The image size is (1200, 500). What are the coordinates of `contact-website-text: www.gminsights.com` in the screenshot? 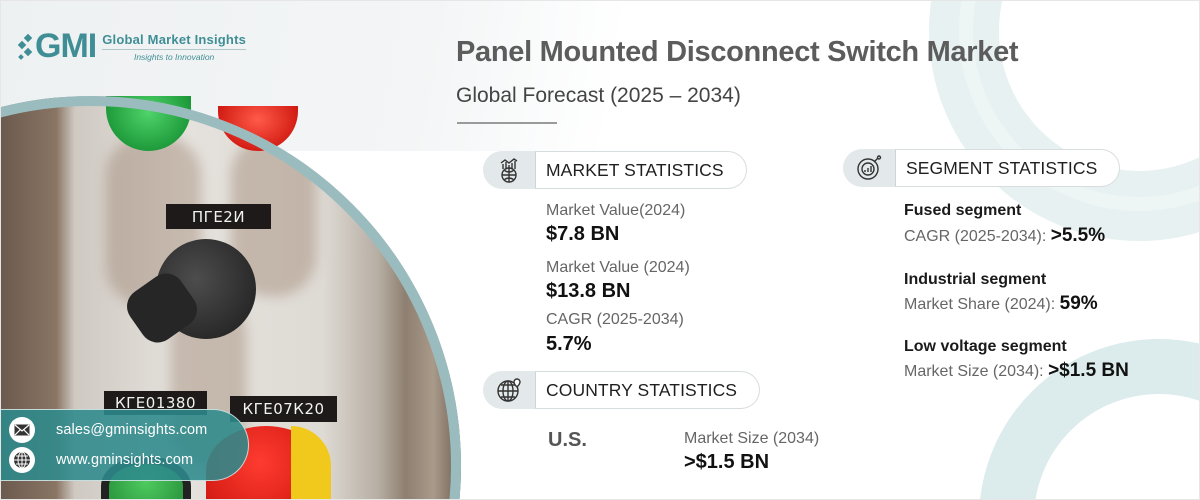 It's located at (125, 460).